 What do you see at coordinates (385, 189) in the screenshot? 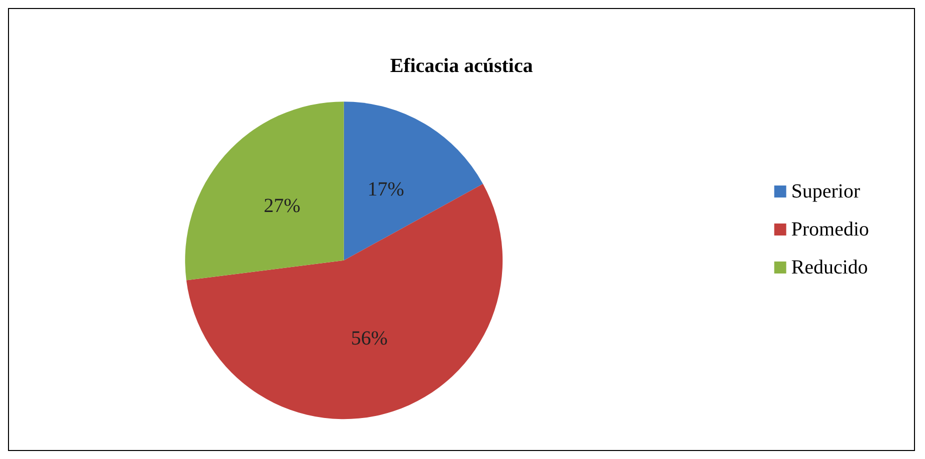
I see `data-label: 17%` at bounding box center [385, 189].